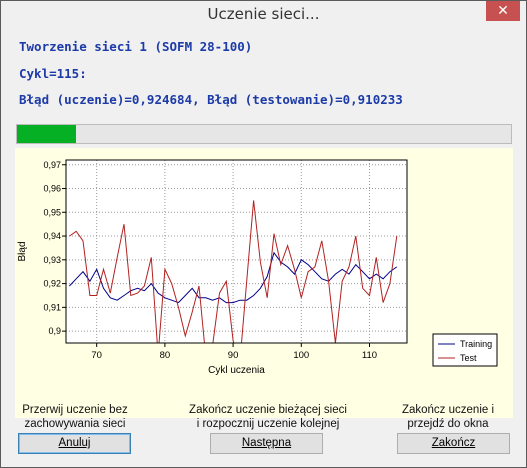 The width and height of the screenshot is (527, 468). Describe the element at coordinates (448, 424) in the screenshot. I see `finish-desc-line2: przejdź do okna` at that location.